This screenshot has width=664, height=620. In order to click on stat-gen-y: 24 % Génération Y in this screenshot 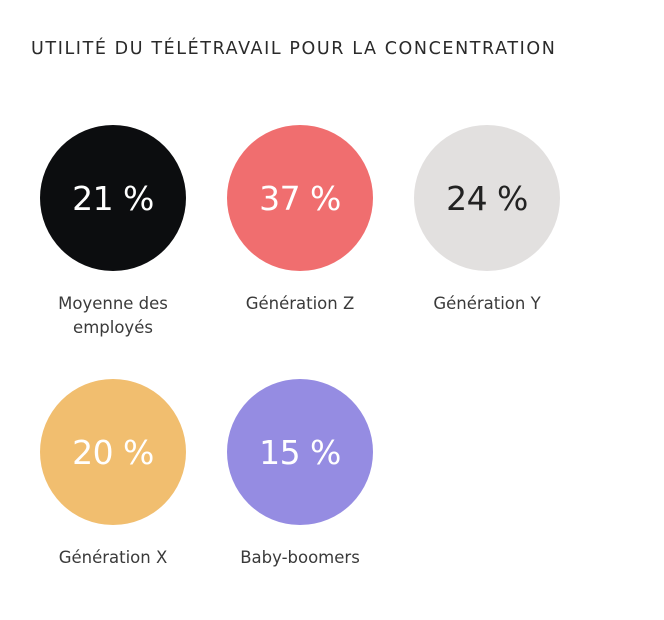, I will do `click(487, 220)`.